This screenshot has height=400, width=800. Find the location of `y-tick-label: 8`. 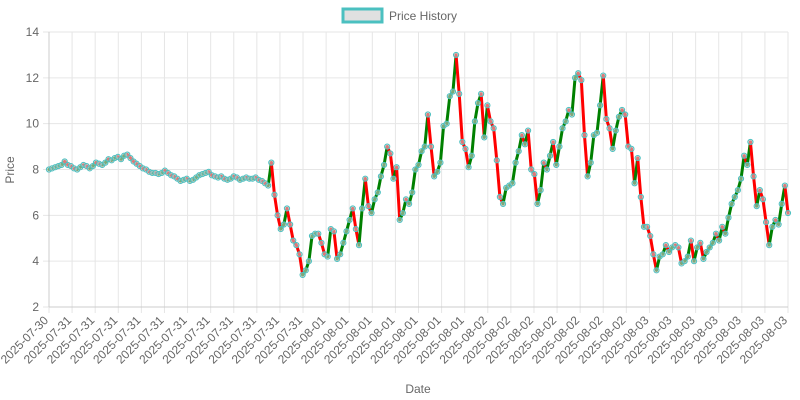

y-tick-label: 8 is located at coordinates (35, 170).